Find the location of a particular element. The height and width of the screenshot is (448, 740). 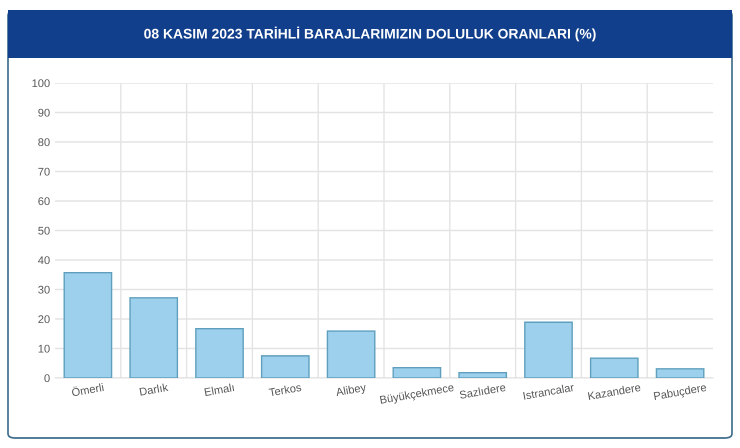

x-tick-label: Istrancalar is located at coordinates (548, 391).